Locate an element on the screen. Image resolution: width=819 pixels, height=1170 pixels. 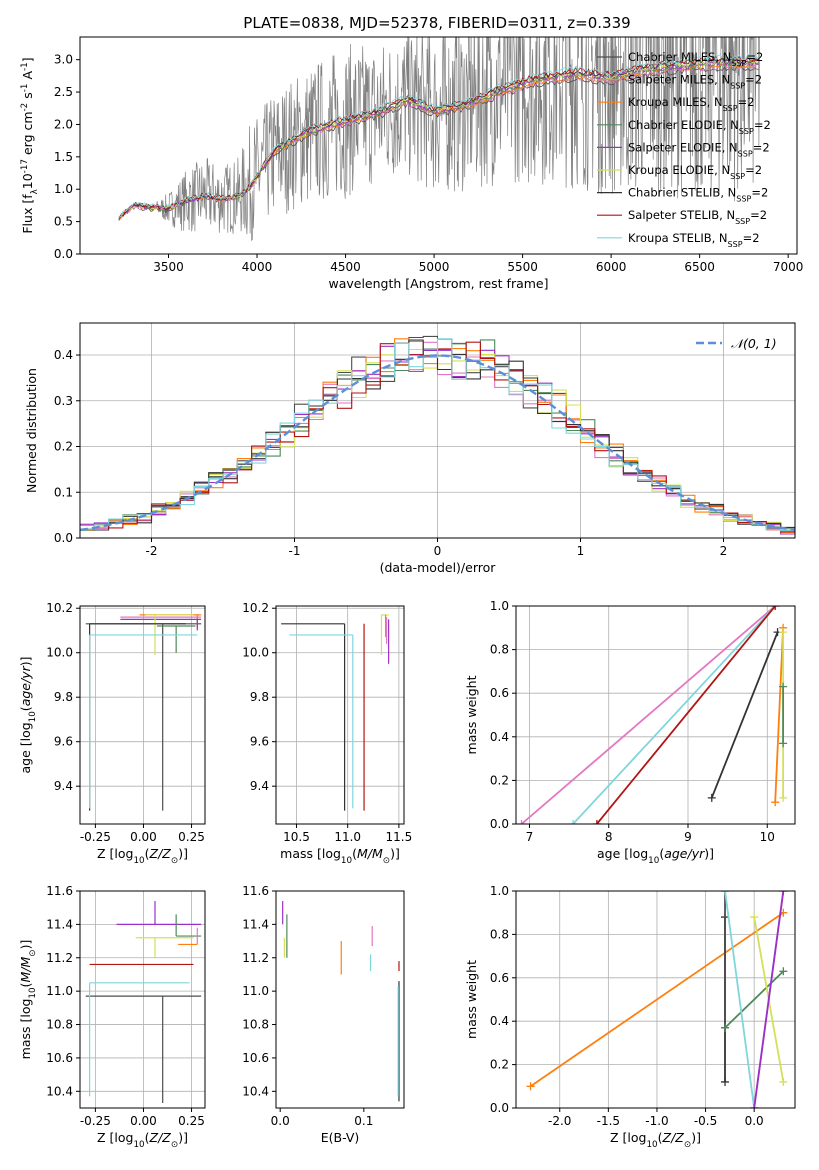
legend-label: 𝒩(0, 1) is located at coordinates (754, 343).